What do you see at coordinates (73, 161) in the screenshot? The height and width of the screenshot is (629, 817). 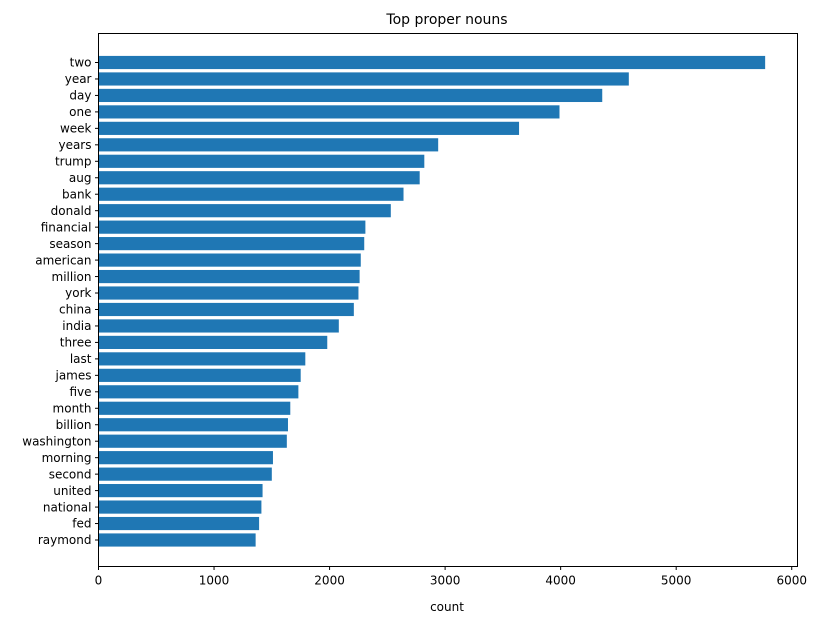 I see `y-tick-label: trump` at bounding box center [73, 161].